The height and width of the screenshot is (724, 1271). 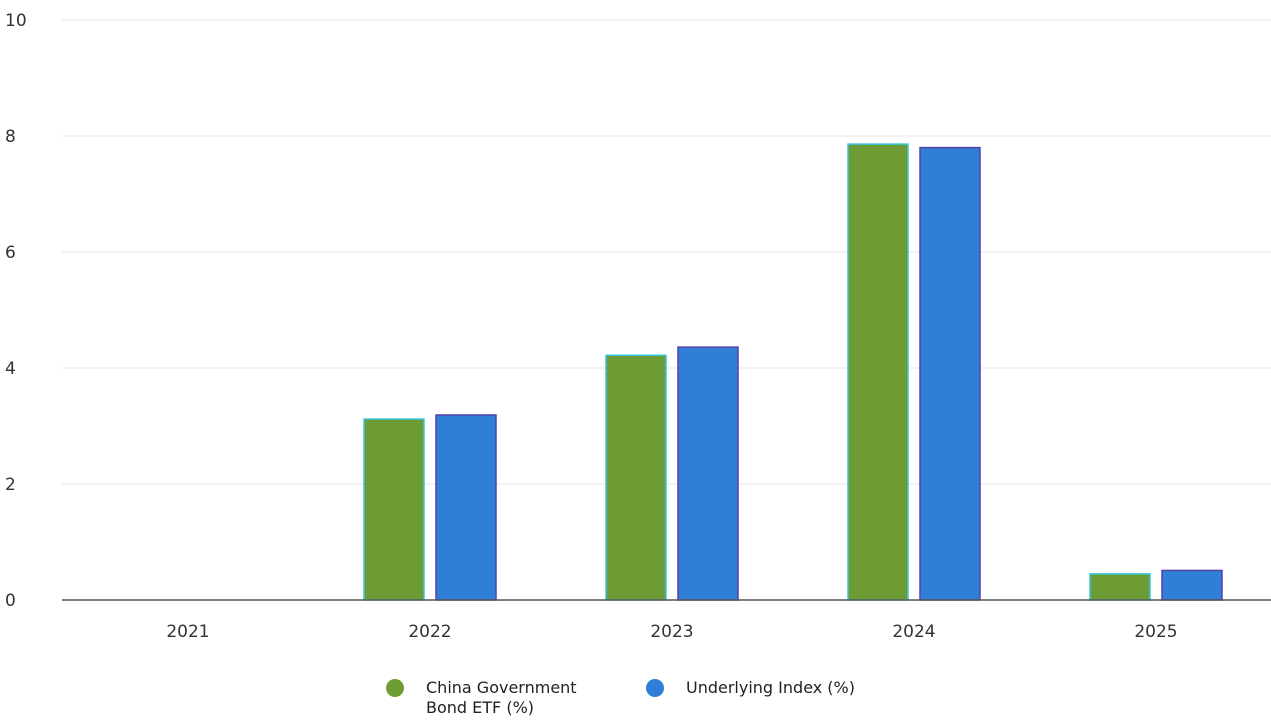 I want to click on x-tick-label: 2025, so click(x=1155, y=632).